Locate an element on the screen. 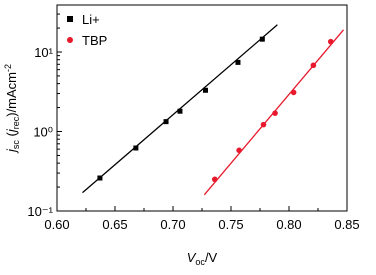 The width and height of the screenshot is (376, 275). x-tick-label: 0.85 is located at coordinates (346, 224).